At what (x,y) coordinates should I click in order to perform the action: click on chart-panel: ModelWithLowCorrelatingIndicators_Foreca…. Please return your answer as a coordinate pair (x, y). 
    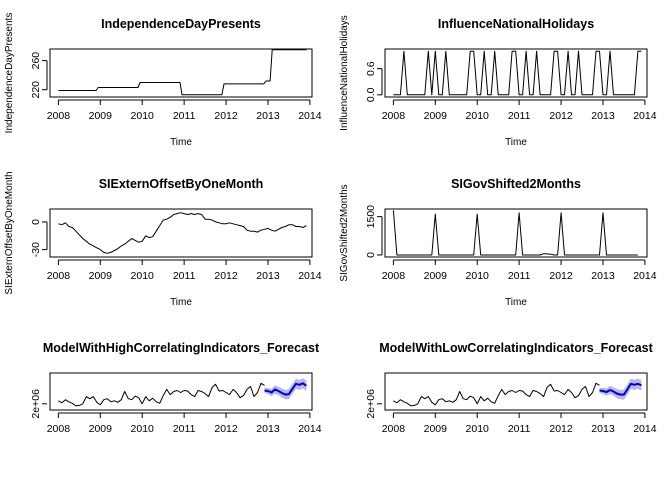
    Looking at the image, I should click on (511, 388).